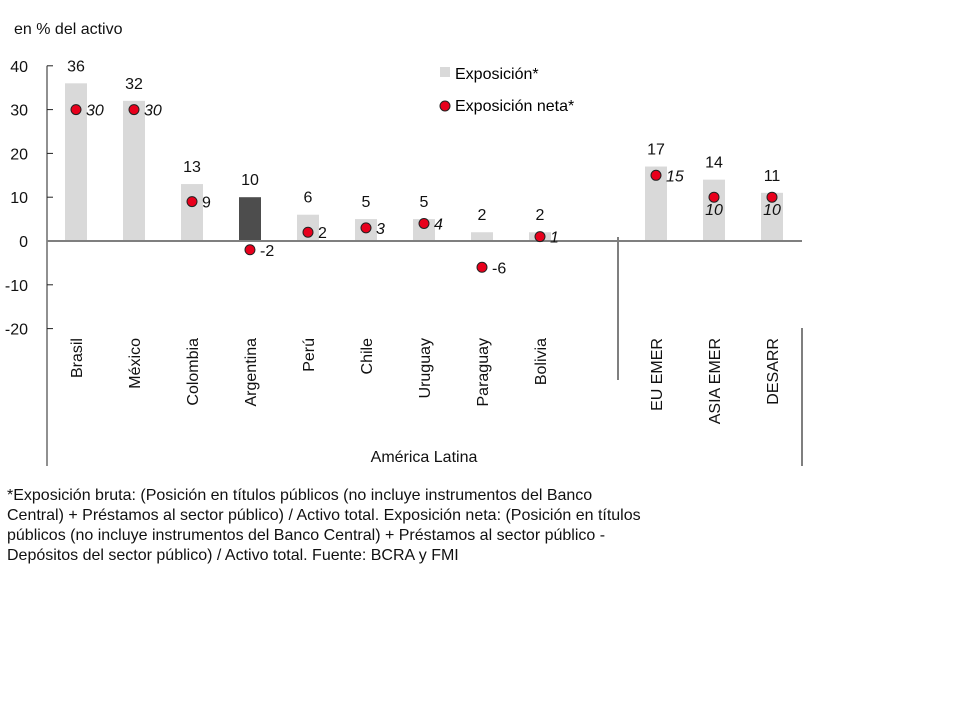  What do you see at coordinates (656, 150) in the screenshot?
I see `bar-value-label: 17` at bounding box center [656, 150].